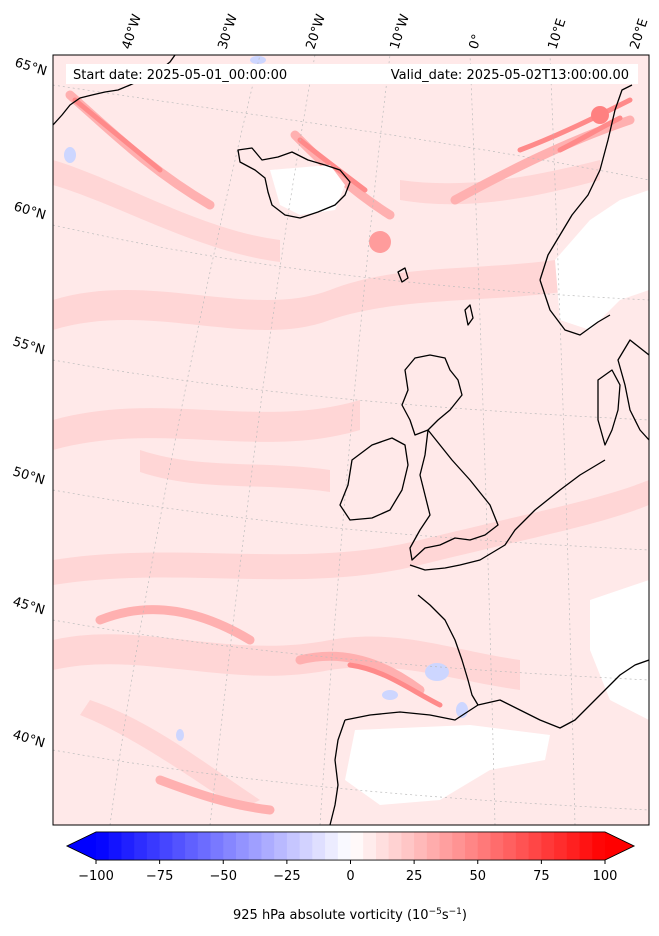  Describe the element at coordinates (374, 479) in the screenshot. I see `ireland-coast` at that location.